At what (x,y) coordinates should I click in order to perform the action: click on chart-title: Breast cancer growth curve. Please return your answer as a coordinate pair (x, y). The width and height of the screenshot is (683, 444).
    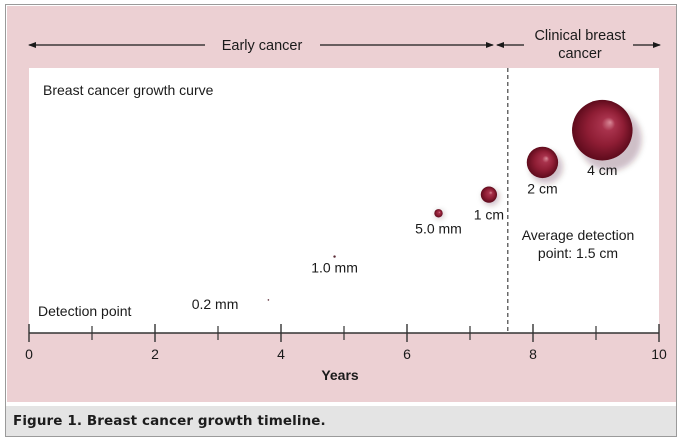
    Looking at the image, I should click on (128, 90).